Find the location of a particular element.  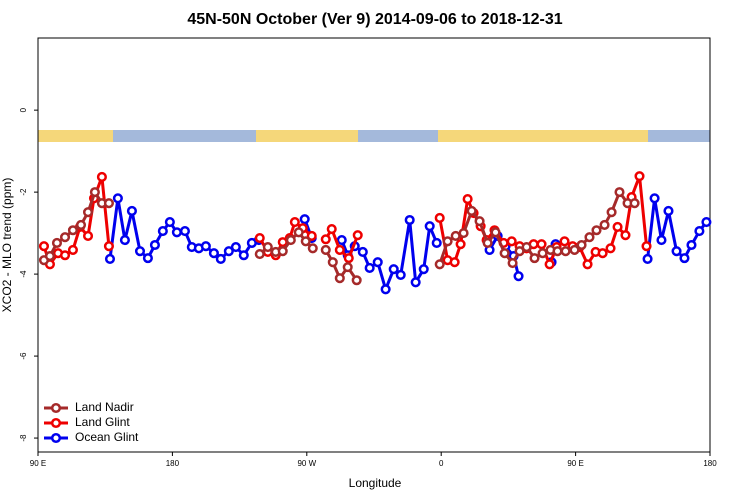

x-tick-label: 0 is located at coordinates (441, 463).